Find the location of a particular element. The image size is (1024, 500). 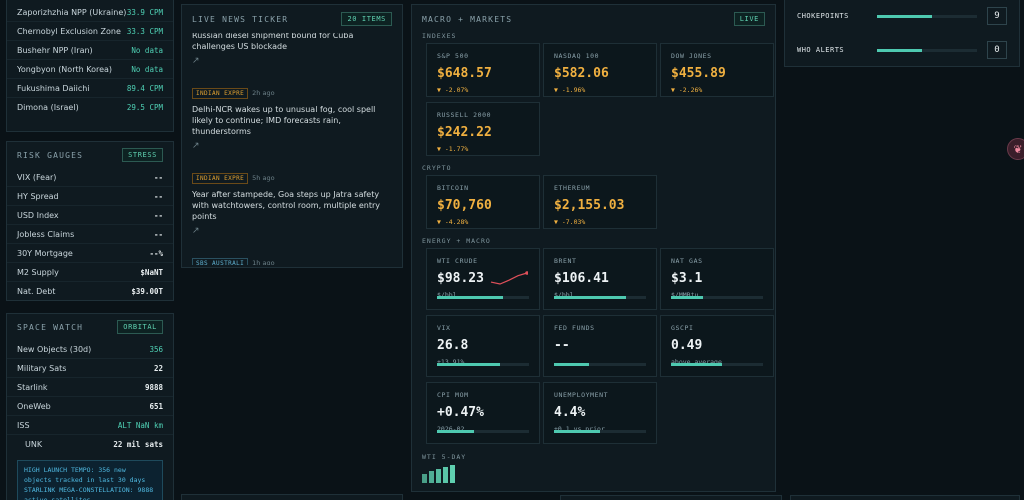

space-row: OneWeb 651 is located at coordinates (90, 406).